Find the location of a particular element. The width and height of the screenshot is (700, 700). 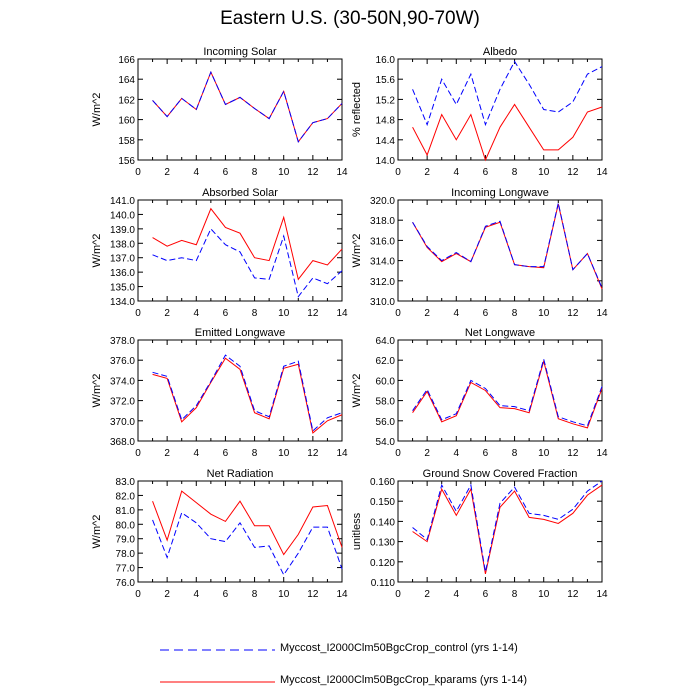

panel-7-frame is located at coordinates (240, 531).